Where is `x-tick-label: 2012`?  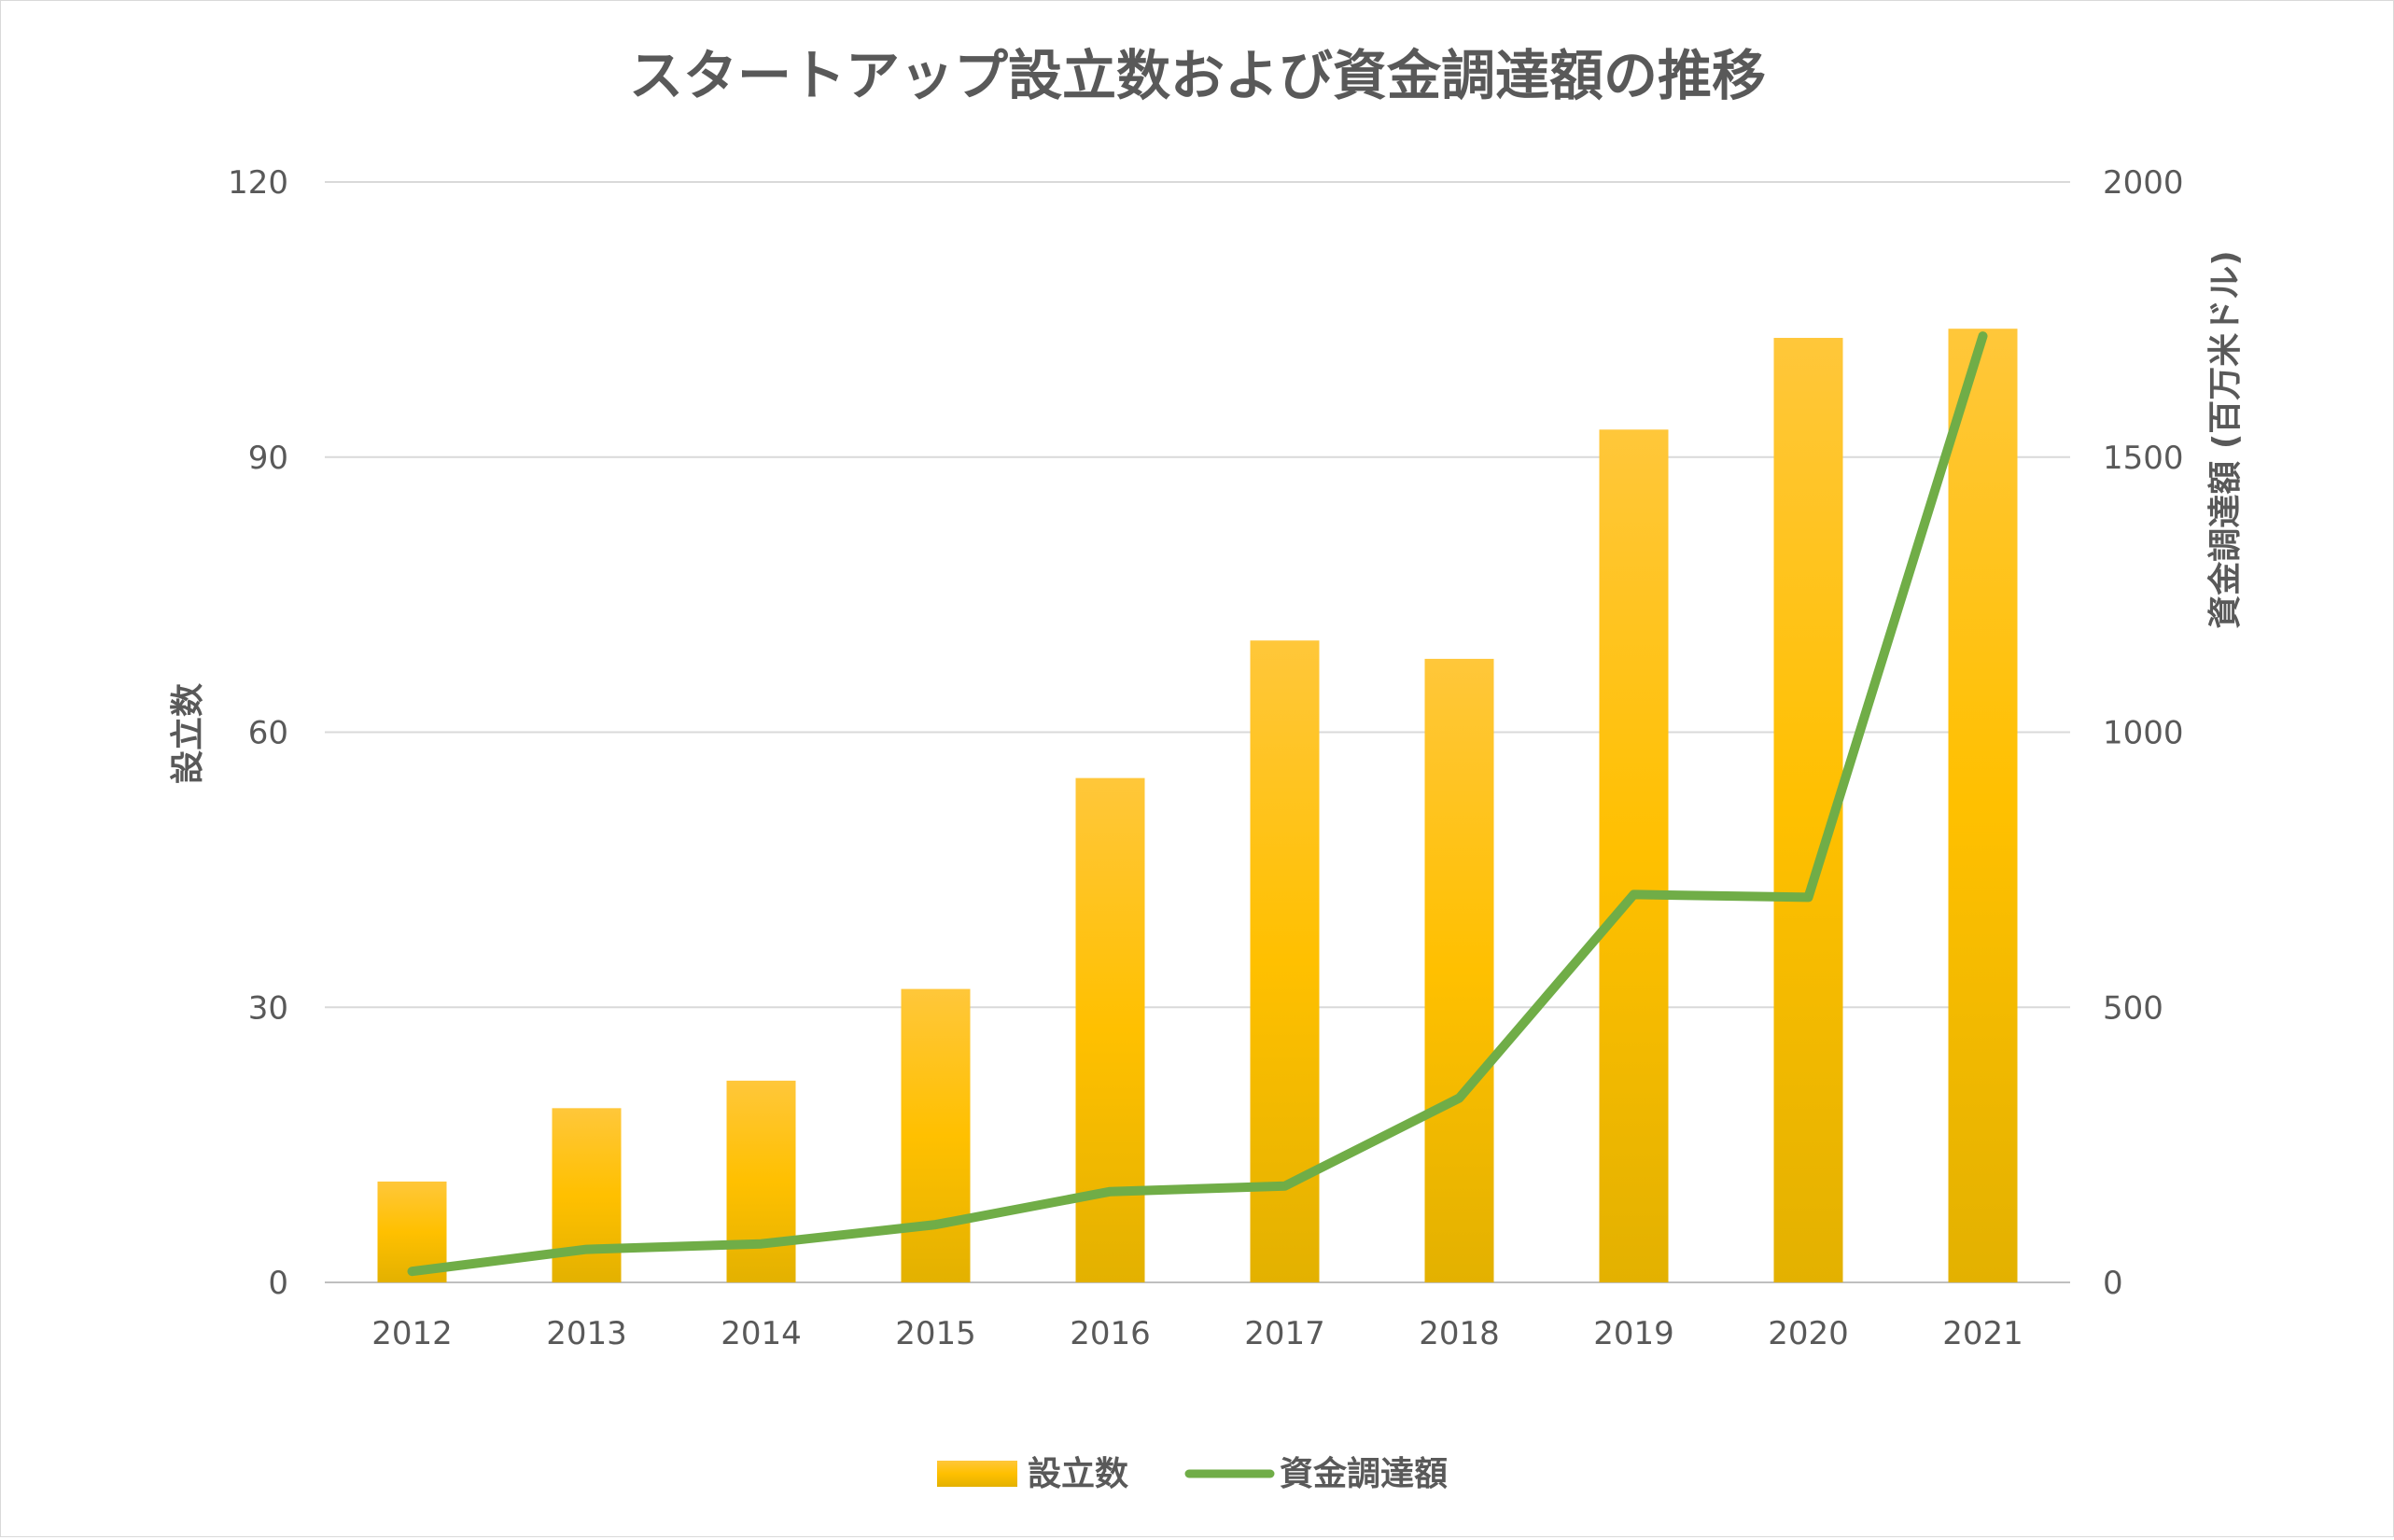 x-tick-label: 2012 is located at coordinates (412, 1333).